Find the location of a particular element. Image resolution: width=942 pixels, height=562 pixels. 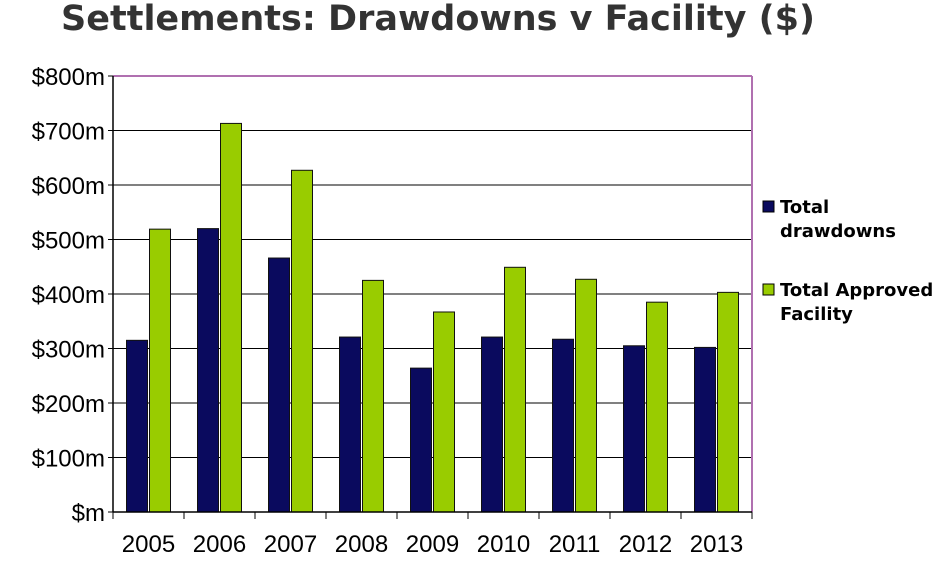

bar-approved-facility-2011 is located at coordinates (586, 395).